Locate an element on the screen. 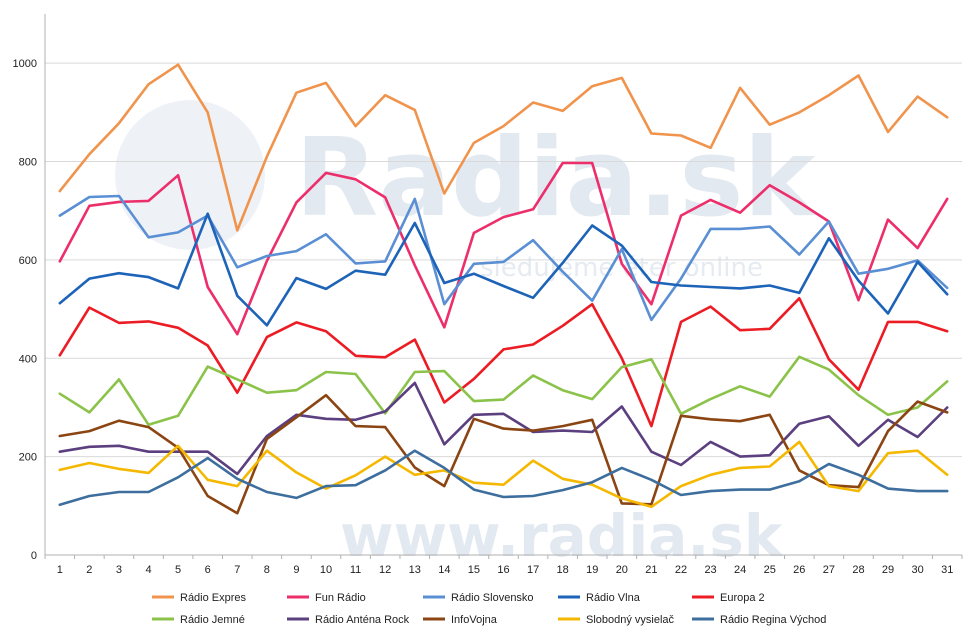 This screenshot has height=637, width=977. x-tick-label: 21 is located at coordinates (651, 570).